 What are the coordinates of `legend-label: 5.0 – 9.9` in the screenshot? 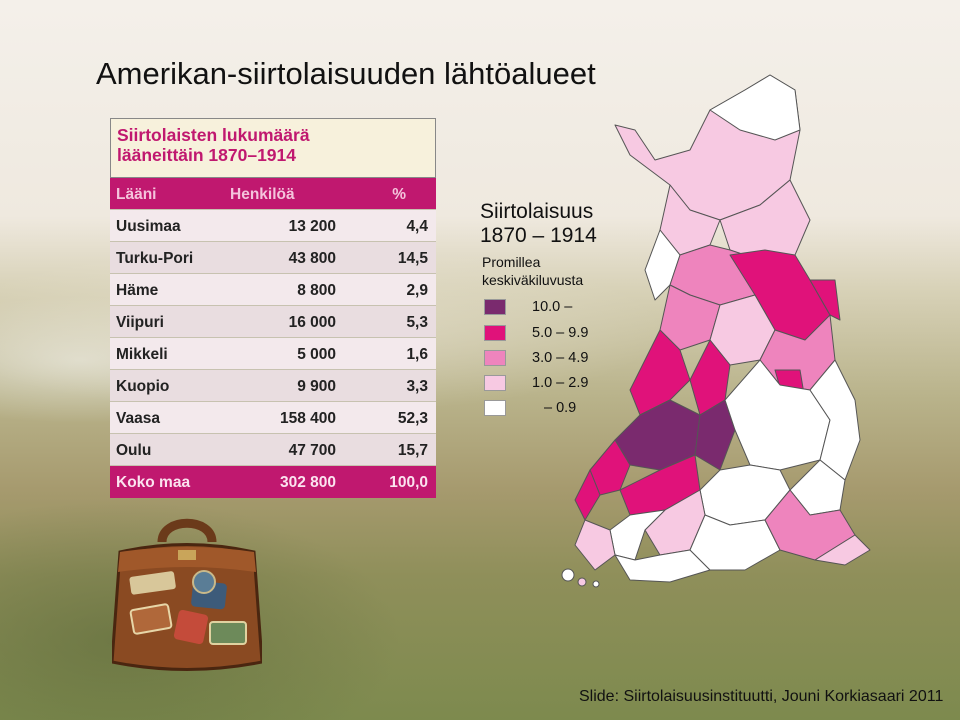 It's located at (560, 333).